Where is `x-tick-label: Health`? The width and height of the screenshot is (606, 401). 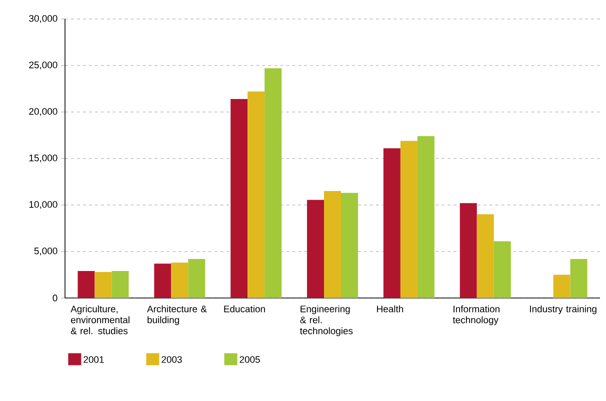
x-tick-label: Health is located at coordinates (390, 308).